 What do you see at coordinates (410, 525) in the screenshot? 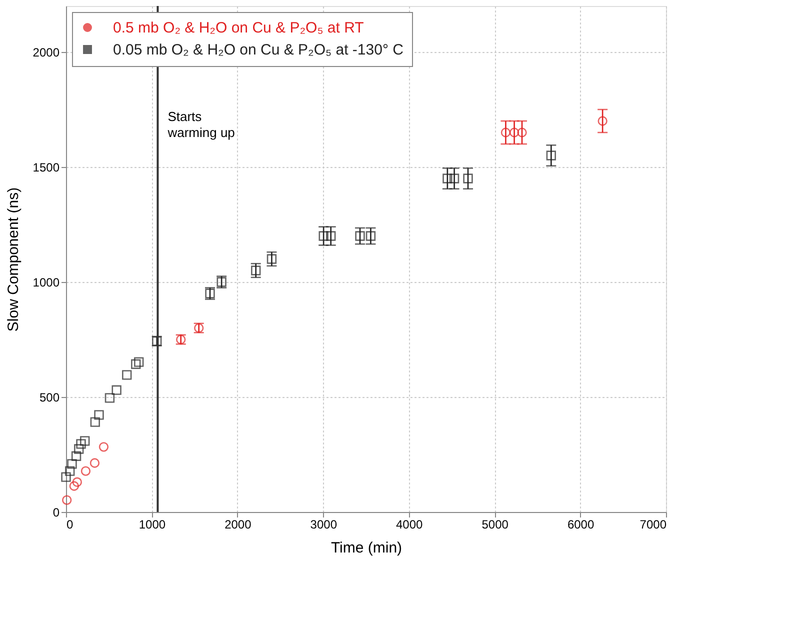
I see `x-tick-label: 4000` at bounding box center [410, 525].